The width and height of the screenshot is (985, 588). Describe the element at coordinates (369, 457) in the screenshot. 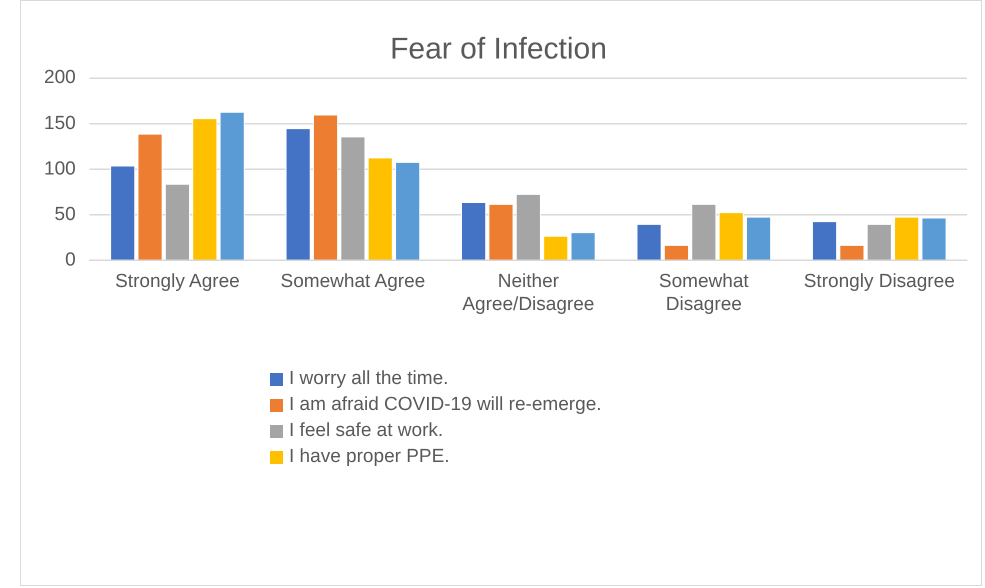

I see `legend-label: I have proper PPE.` at that location.